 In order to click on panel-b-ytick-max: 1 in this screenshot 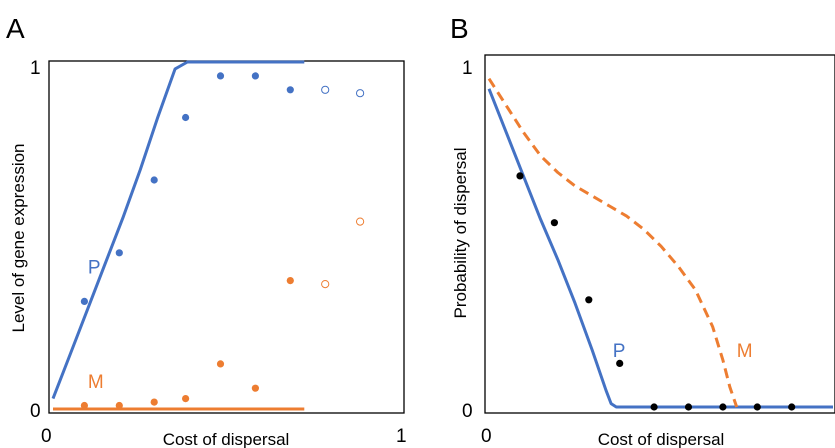, I will do `click(467, 68)`.